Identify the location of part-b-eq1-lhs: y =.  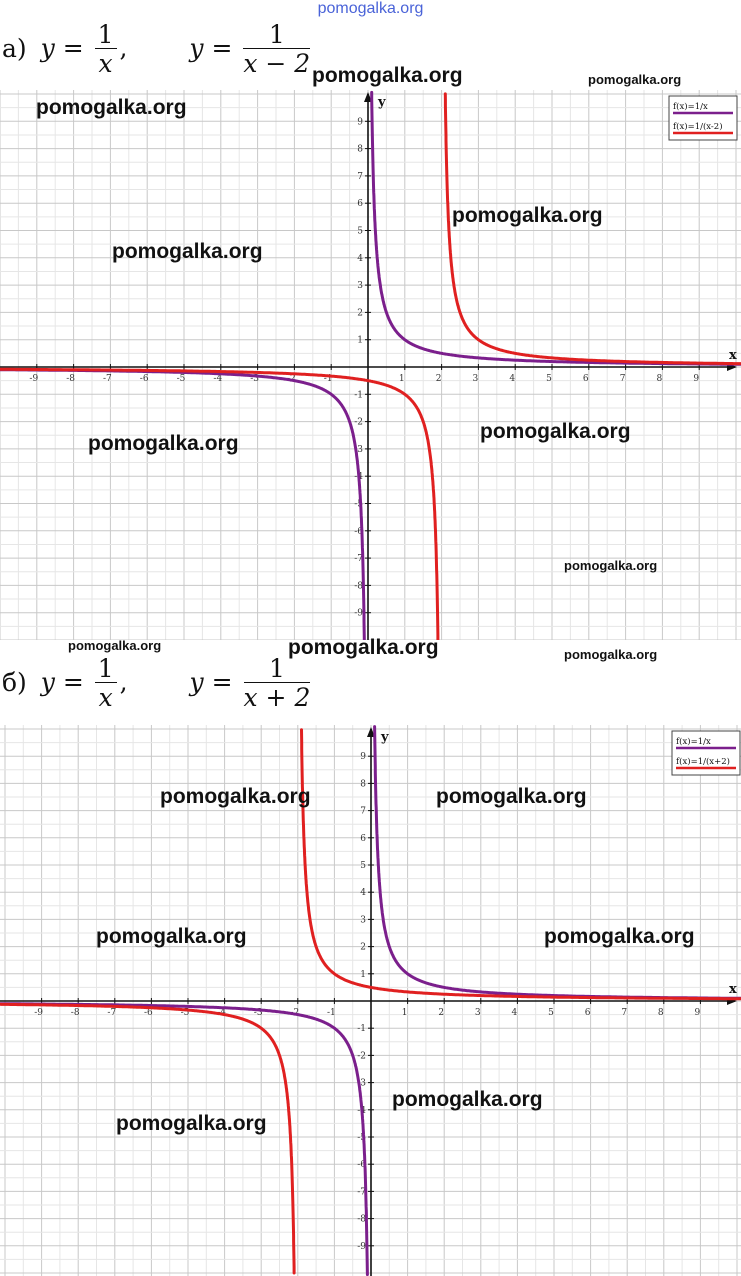
(62, 682).